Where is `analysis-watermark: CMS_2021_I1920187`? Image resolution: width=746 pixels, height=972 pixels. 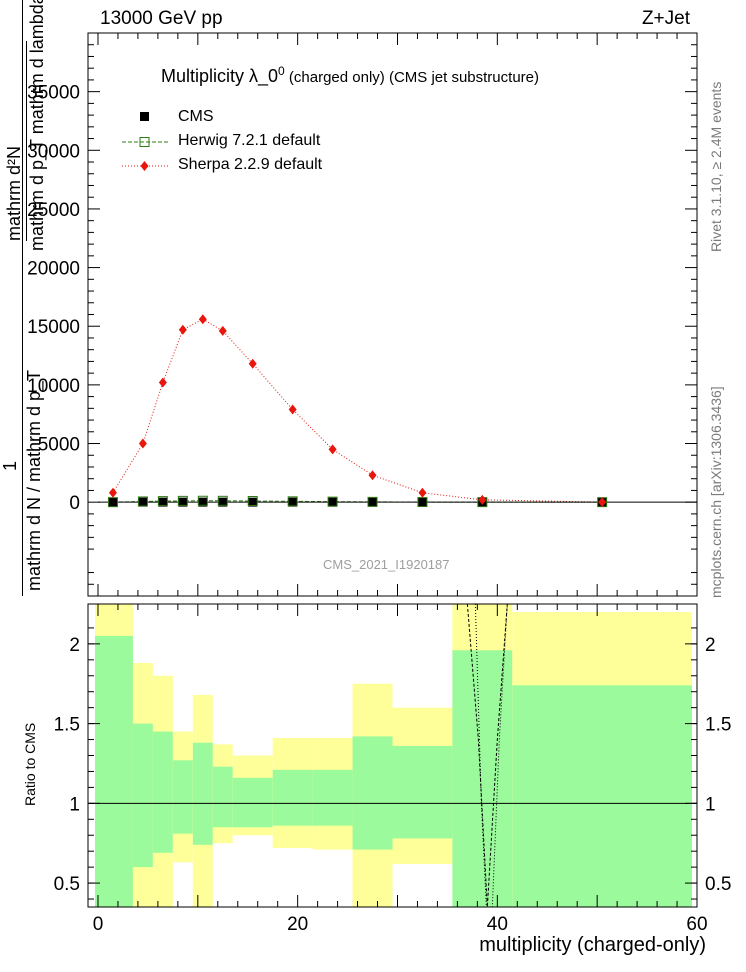
analysis-watermark: CMS_2021_I1920187 is located at coordinates (386, 564).